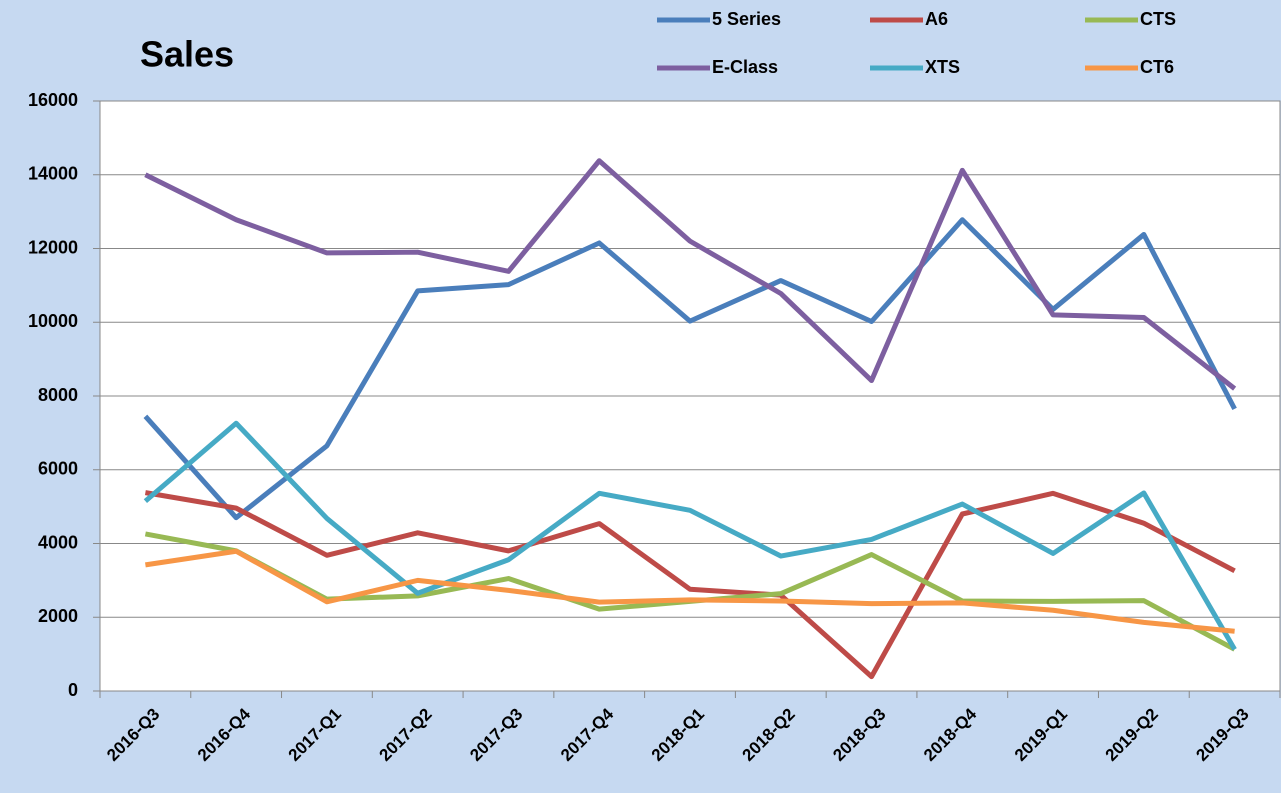  Describe the element at coordinates (942, 67) in the screenshot. I see `legend-label: XTS` at that location.